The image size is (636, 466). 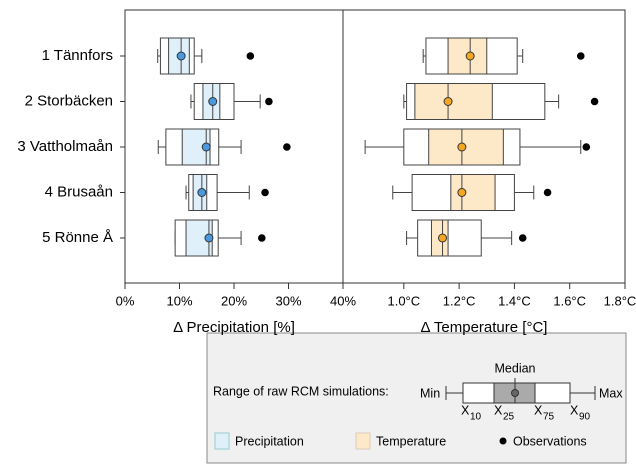 What do you see at coordinates (343, 300) in the screenshot?
I see `x-tick-label: 40%` at bounding box center [343, 300].